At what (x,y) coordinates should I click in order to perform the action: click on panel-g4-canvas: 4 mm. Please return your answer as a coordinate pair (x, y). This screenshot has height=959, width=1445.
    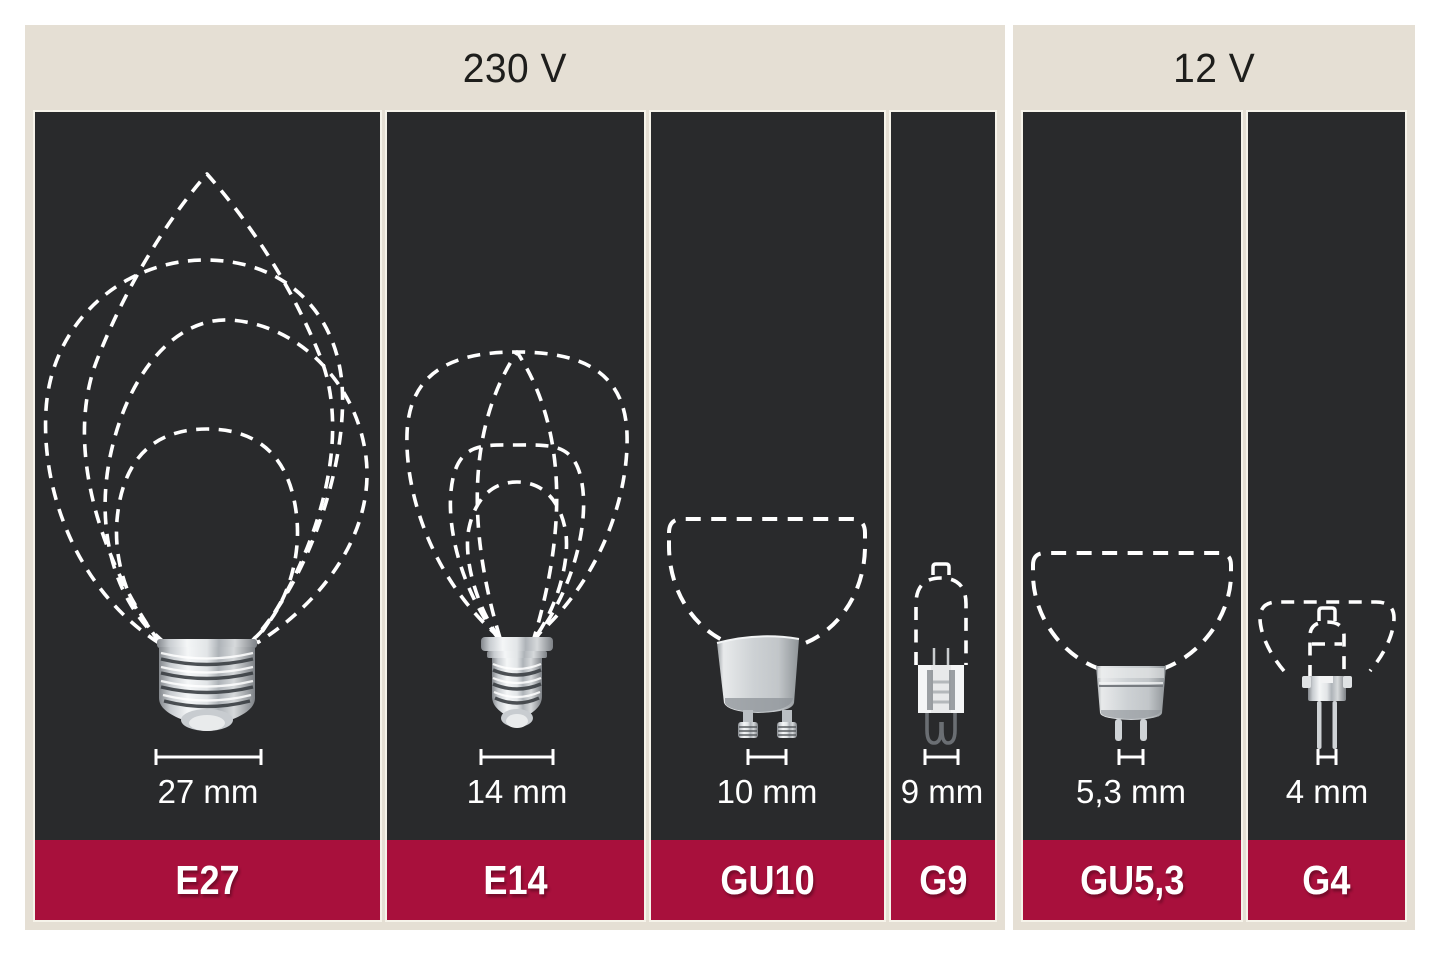
    Looking at the image, I should click on (1326, 476).